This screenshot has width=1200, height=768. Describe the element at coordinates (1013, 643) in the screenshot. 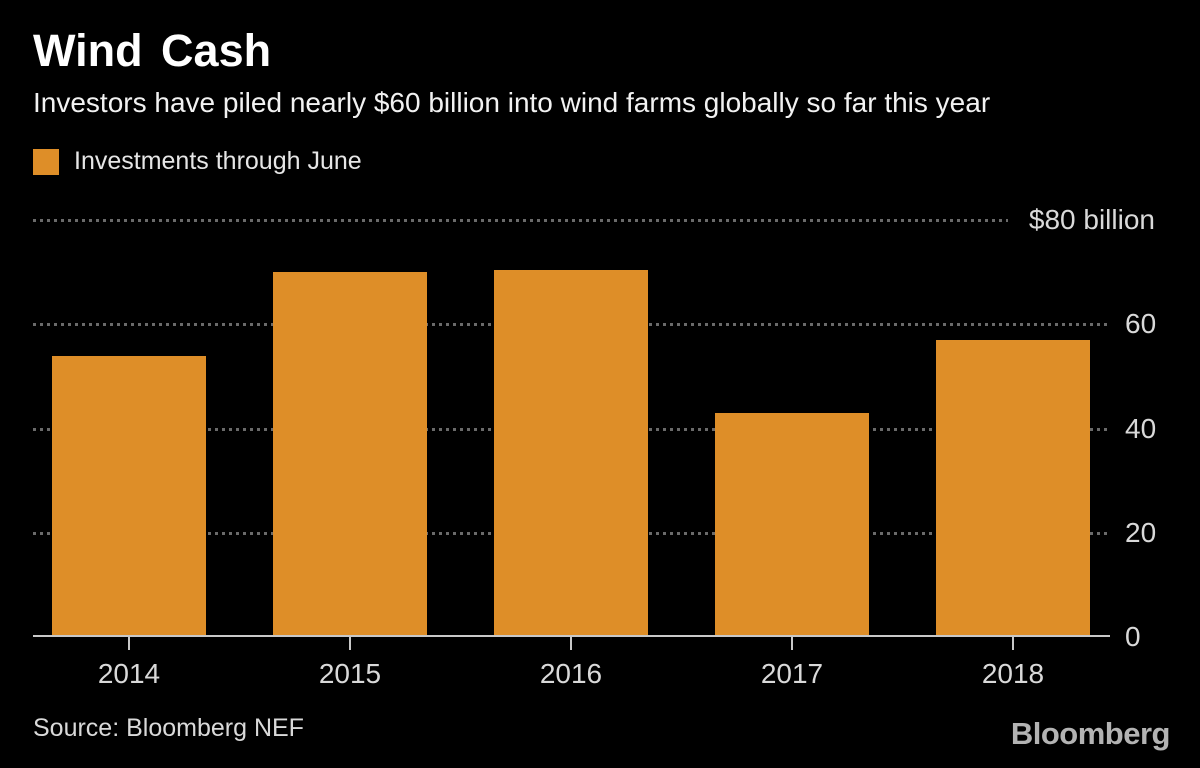

I see `x-axis-tick-2018` at that location.